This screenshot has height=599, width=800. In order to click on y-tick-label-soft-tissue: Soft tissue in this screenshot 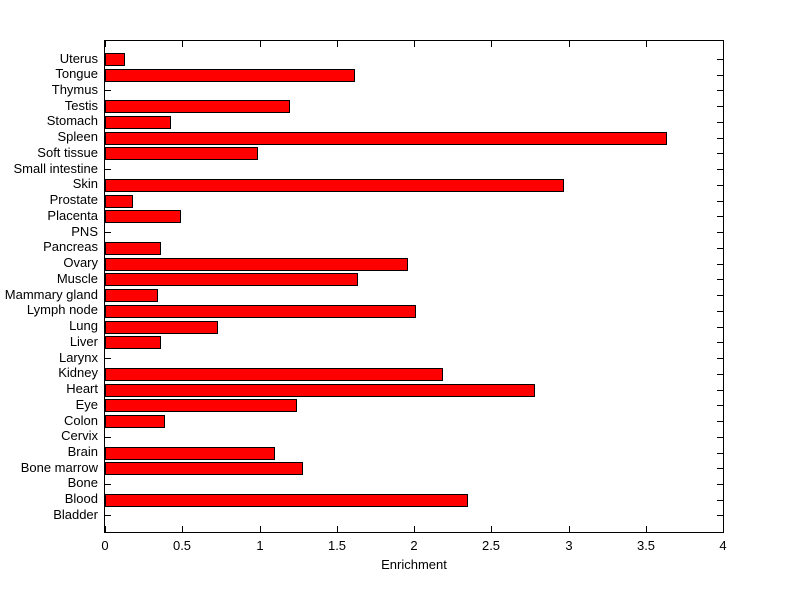, I will do `click(67, 152)`.